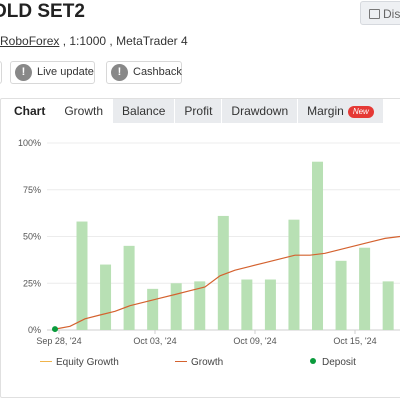 This screenshot has width=400, height=400. What do you see at coordinates (34, 330) in the screenshot?
I see `y-tick-label: 0%` at bounding box center [34, 330].